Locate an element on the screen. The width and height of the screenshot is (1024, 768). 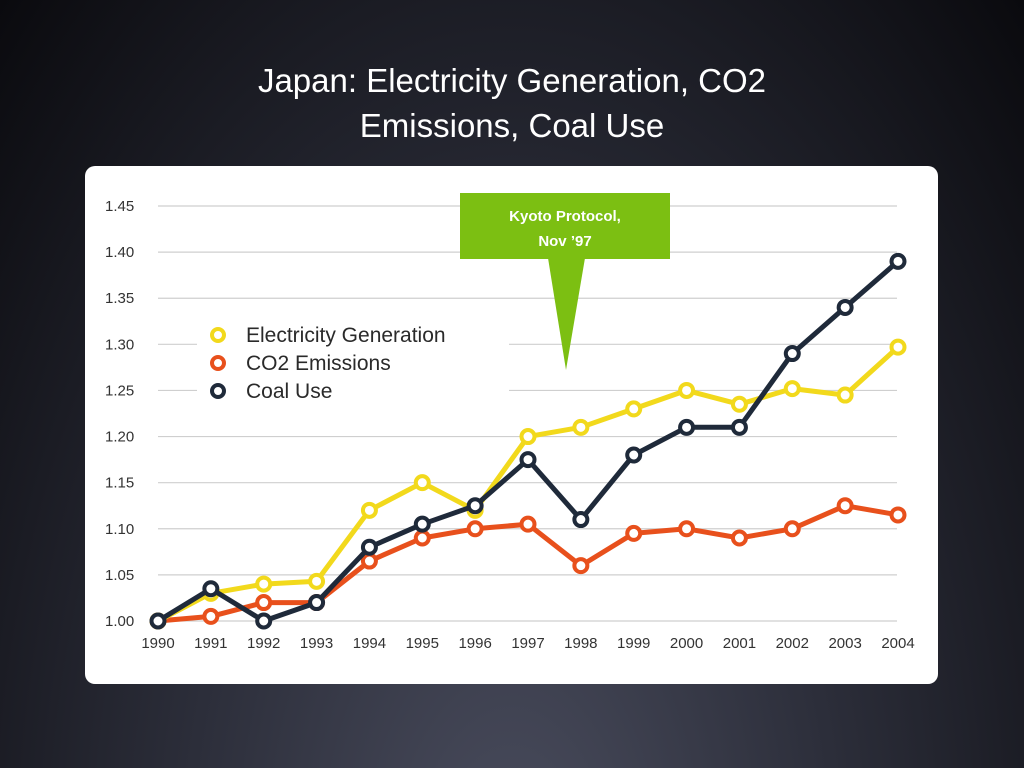
x-tick-label: 2003 is located at coordinates (844, 643).